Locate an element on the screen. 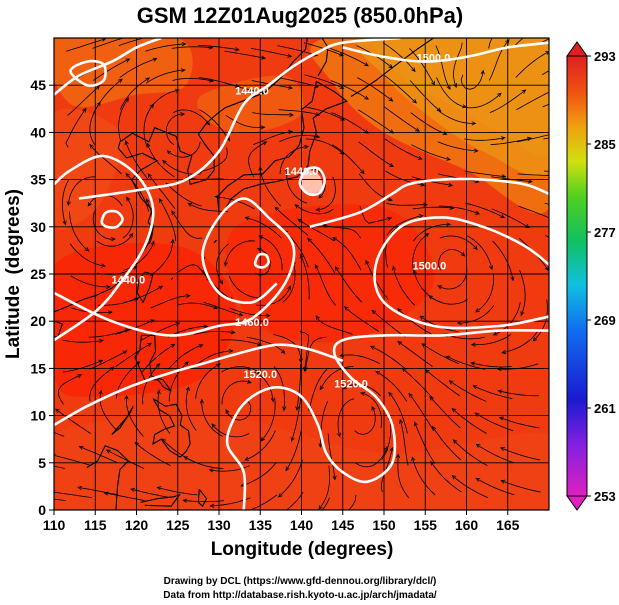 Image resolution: width=619 pixels, height=605 pixels. x-tick-label: 140 is located at coordinates (302, 525).